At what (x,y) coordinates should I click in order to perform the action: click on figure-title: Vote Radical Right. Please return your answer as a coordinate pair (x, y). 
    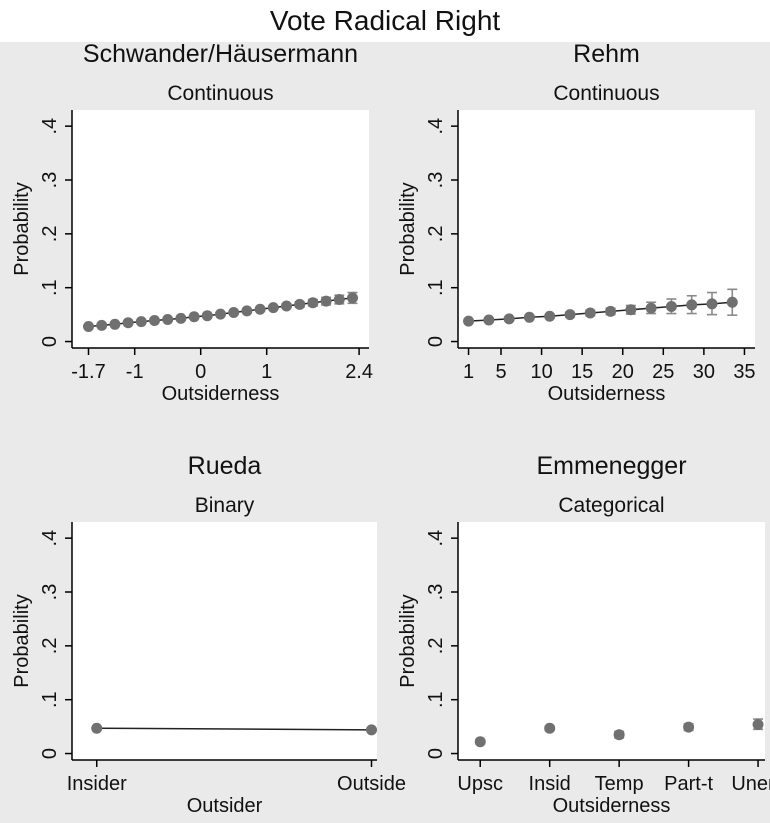
    Looking at the image, I should click on (385, 20).